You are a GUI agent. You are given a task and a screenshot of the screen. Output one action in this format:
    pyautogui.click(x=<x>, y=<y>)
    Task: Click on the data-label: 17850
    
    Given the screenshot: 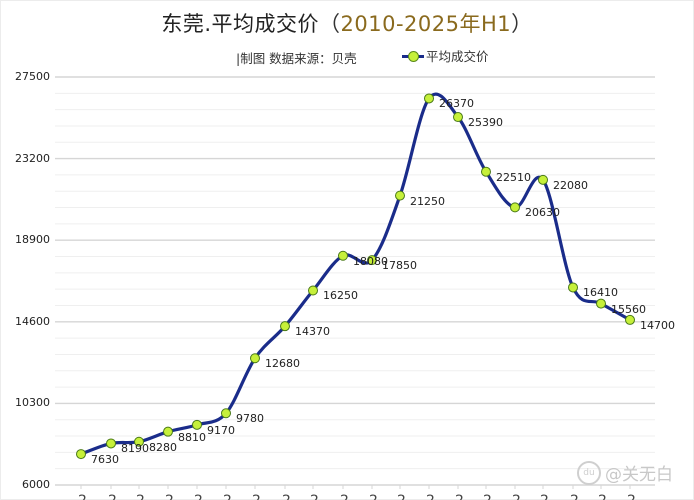 What is the action you would take?
    pyautogui.click(x=399, y=266)
    